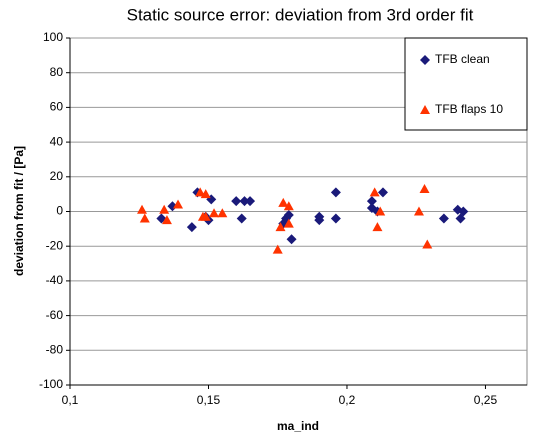 This screenshot has height=437, width=540. Describe the element at coordinates (486, 400) in the screenshot. I see `x-tick-label: 0,25` at that location.